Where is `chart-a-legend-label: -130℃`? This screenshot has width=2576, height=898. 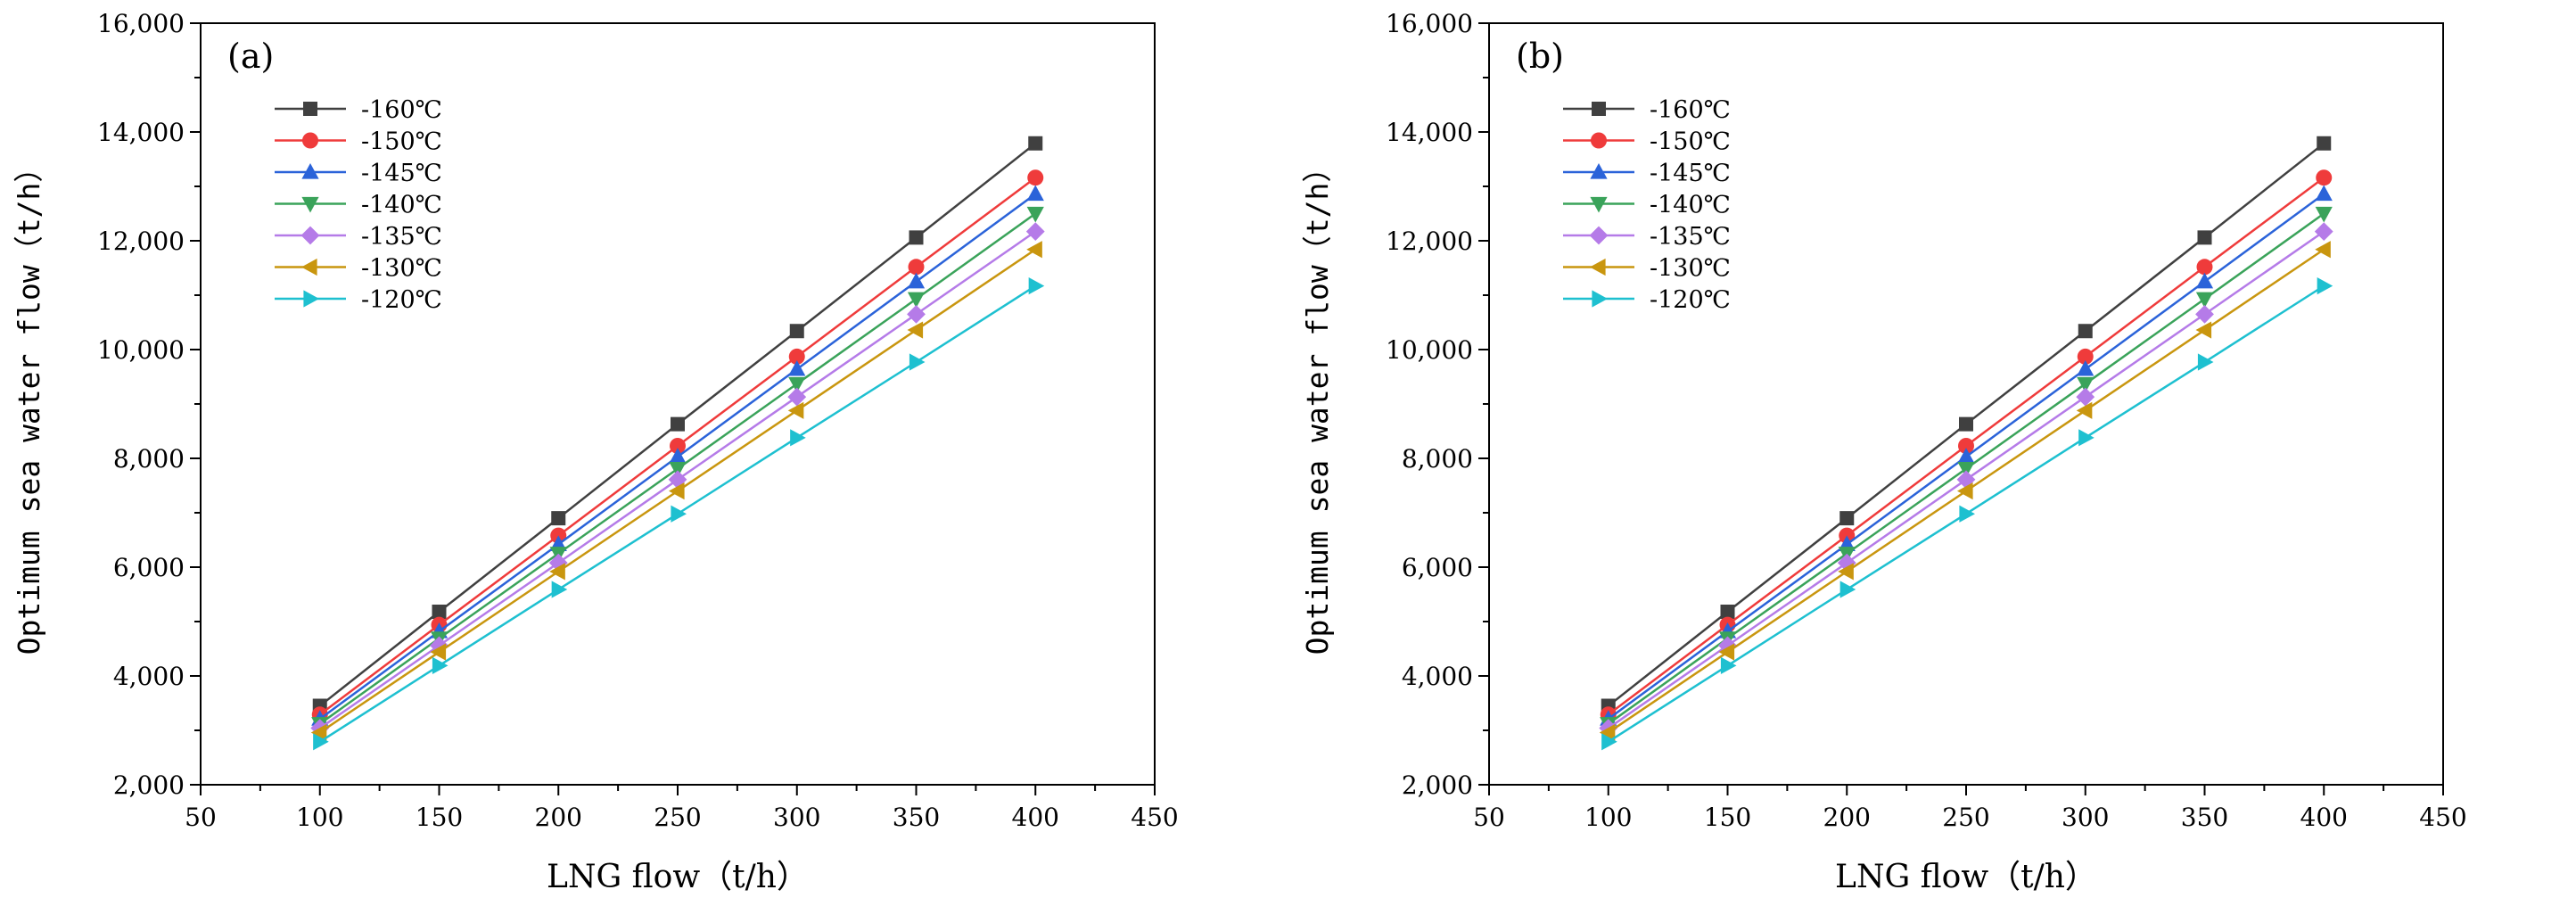
chart-a-legend-label: -130℃ is located at coordinates (401, 269).